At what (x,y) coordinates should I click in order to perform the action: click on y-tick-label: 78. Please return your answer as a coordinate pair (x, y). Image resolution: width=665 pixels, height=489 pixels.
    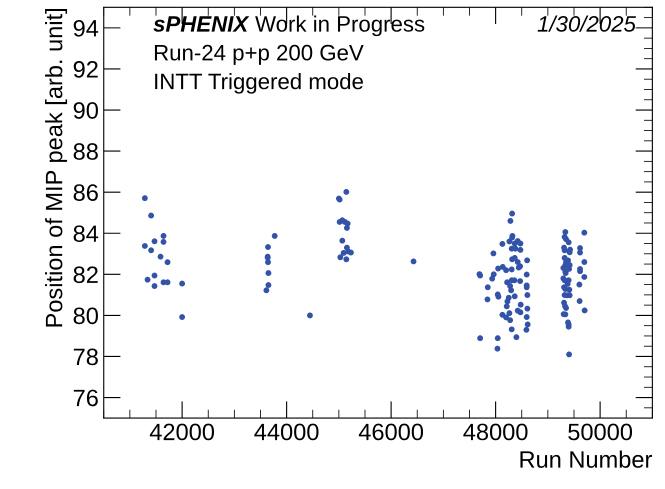
    Looking at the image, I should click on (86, 357).